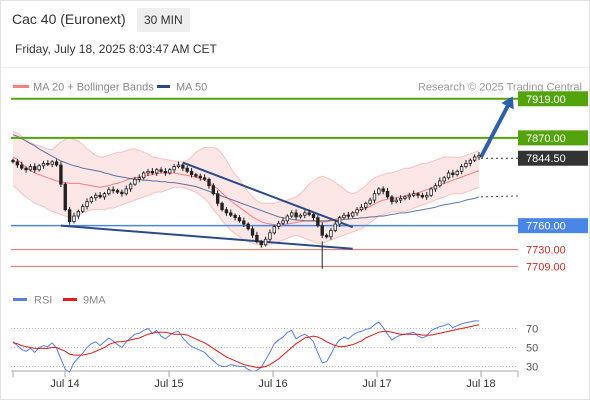  I want to click on x-tick-label: Jul 15, so click(168, 384).